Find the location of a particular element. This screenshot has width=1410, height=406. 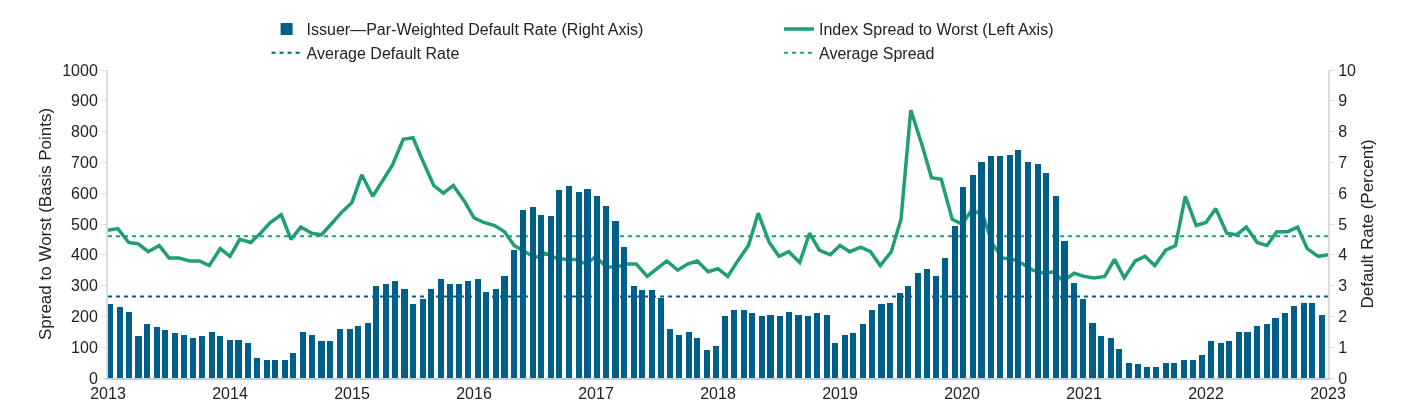

y2-tick-label: 0 is located at coordinates (1343, 378).